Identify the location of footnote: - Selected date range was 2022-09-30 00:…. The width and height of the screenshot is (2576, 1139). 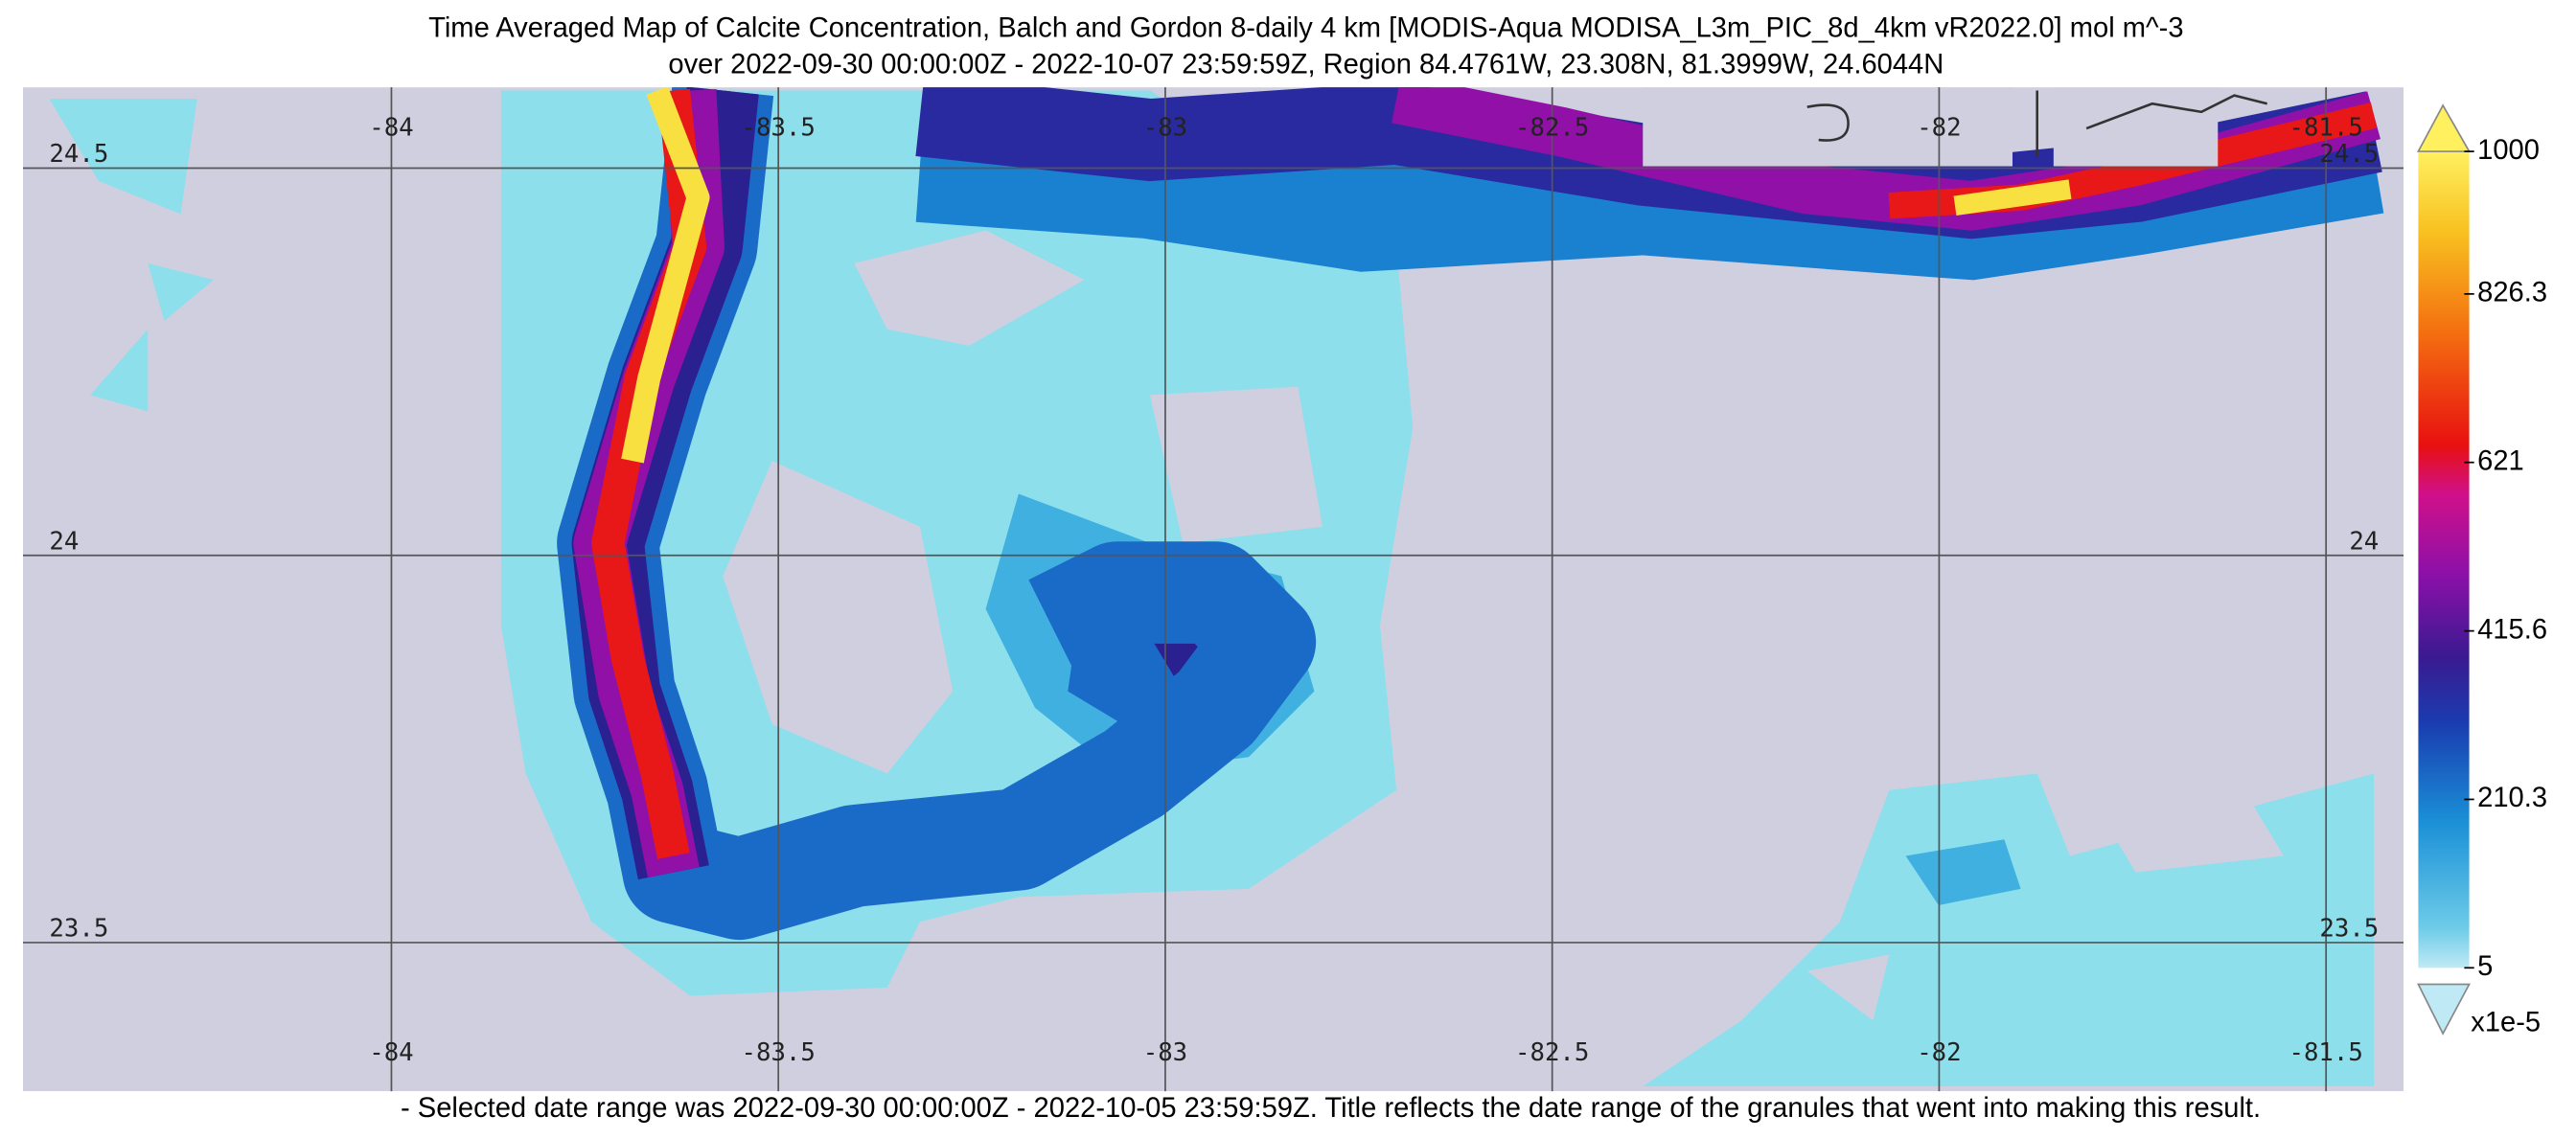
(1331, 1108).